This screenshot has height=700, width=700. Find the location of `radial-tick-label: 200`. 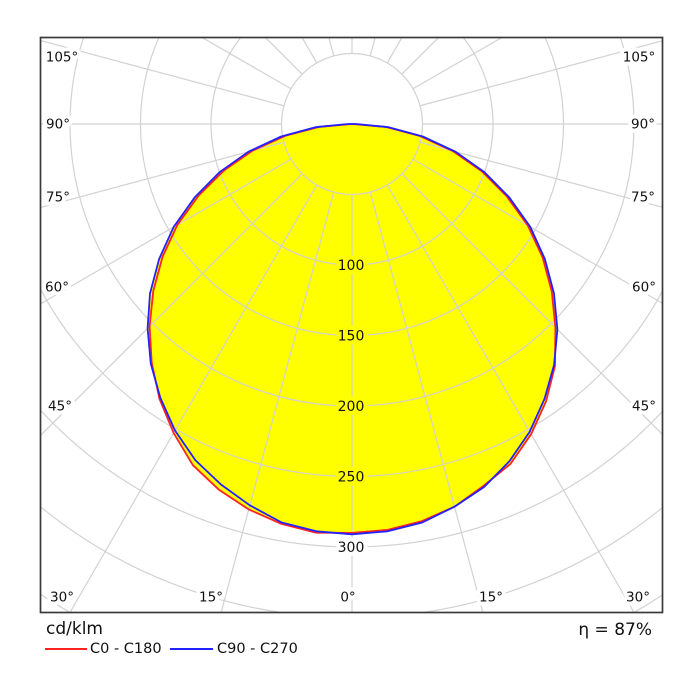

radial-tick-label: 200 is located at coordinates (351, 407).